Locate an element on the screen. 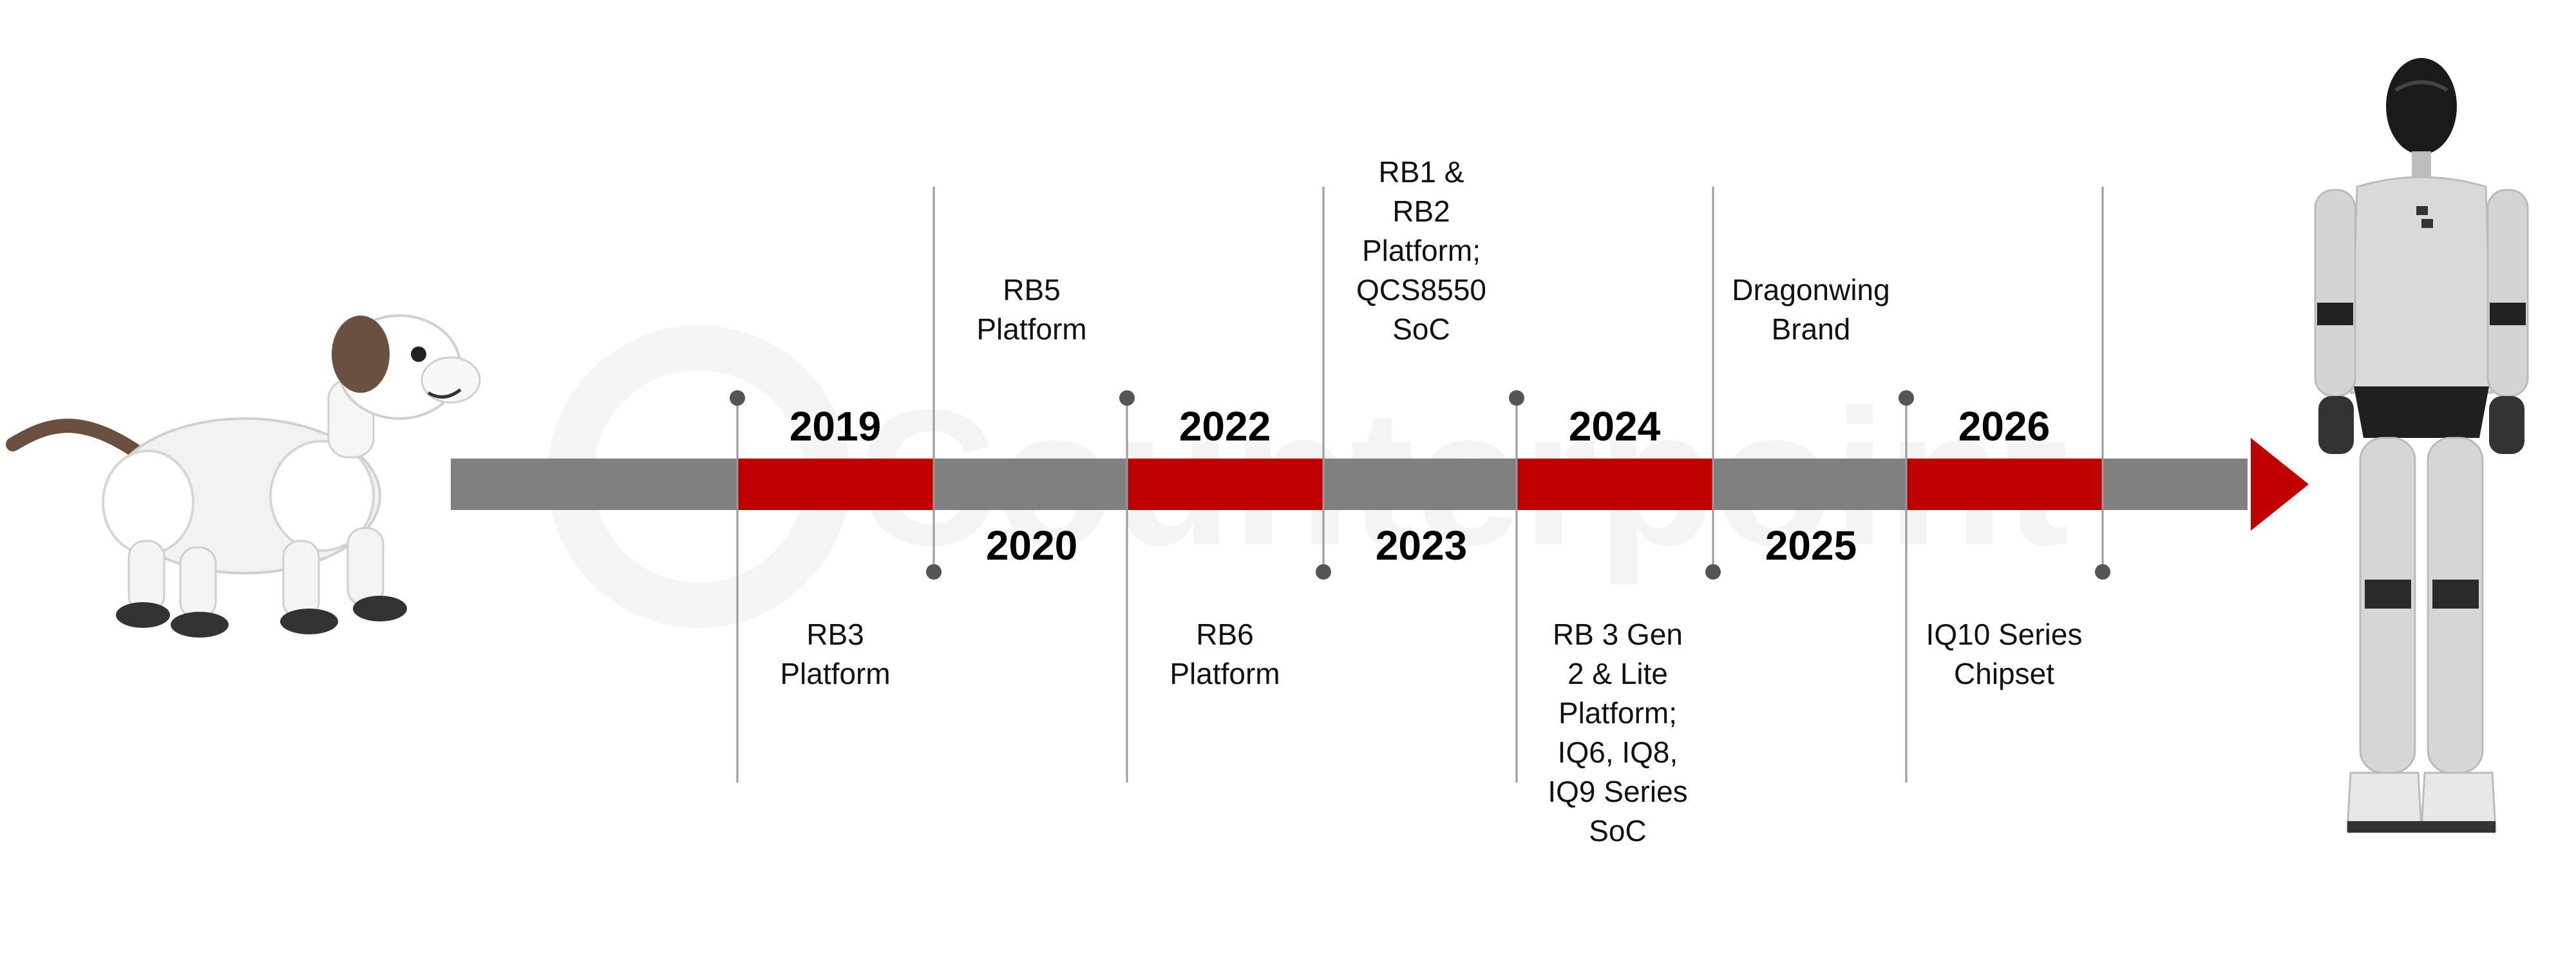 The width and height of the screenshot is (2576, 966). year-label-2022: 2022 is located at coordinates (1225, 427).